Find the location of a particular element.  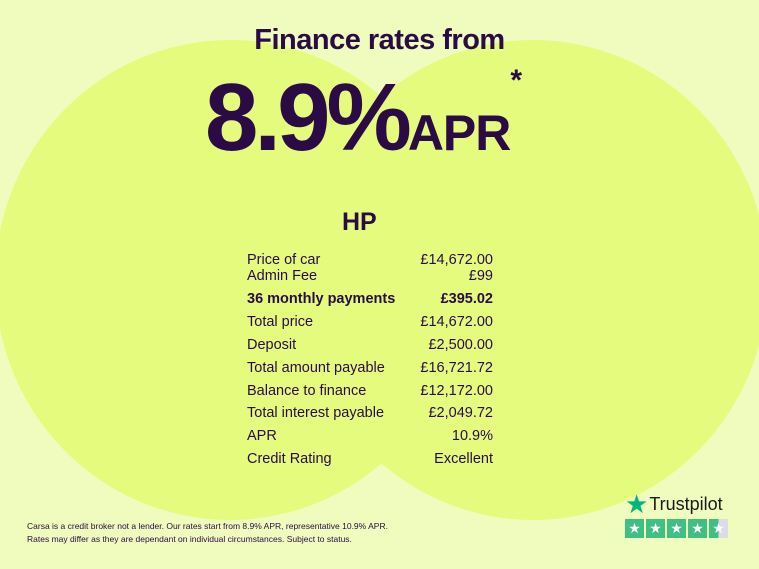

section-title: HP is located at coordinates (359, 222).